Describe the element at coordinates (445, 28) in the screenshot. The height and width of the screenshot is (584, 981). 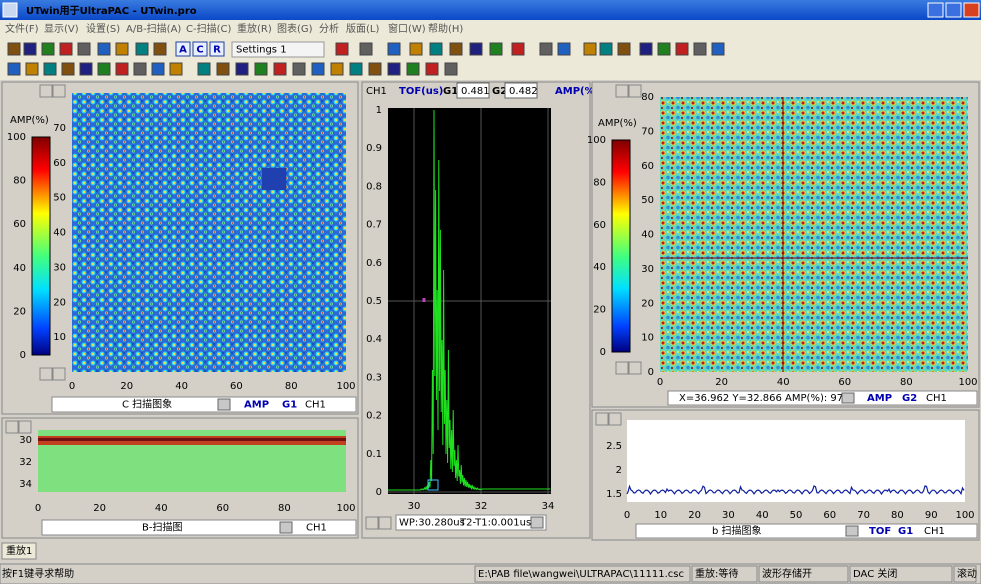
I see `menu-item: 帮助(H)` at that location.